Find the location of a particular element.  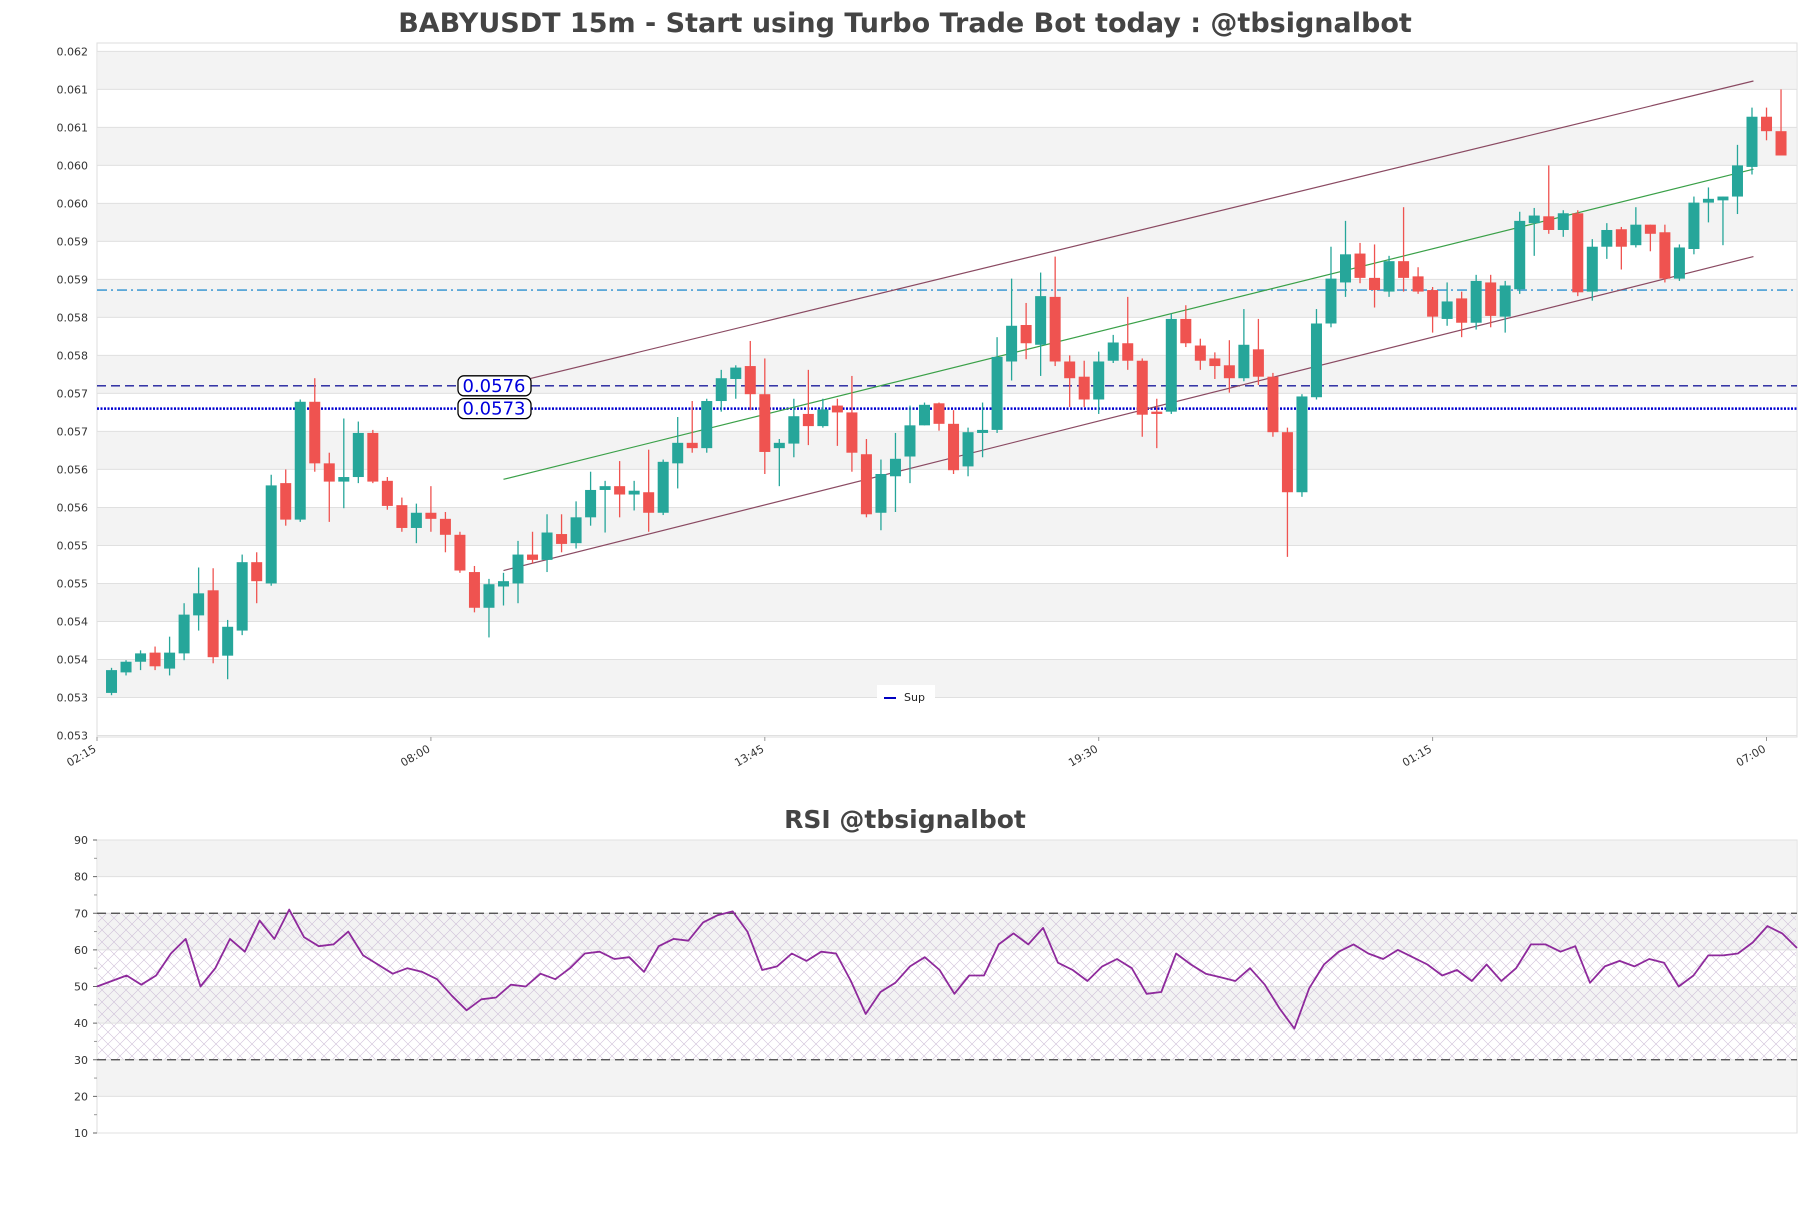

rsi-line is located at coordinates (947, 969).